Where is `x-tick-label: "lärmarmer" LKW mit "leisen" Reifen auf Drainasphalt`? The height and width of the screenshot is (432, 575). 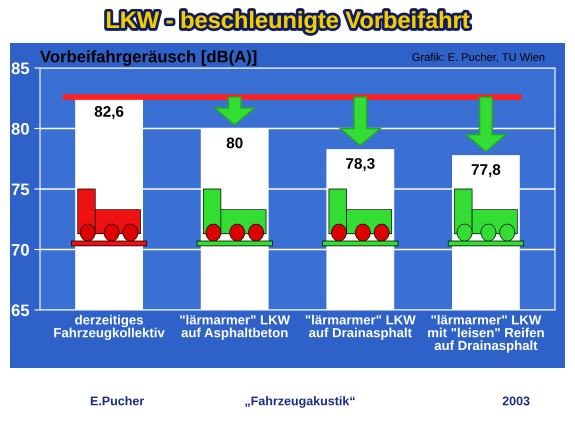 x-tick-label: "lärmarmer" LKW mit "leisen" Reifen auf Drainasphalt is located at coordinates (486, 333).